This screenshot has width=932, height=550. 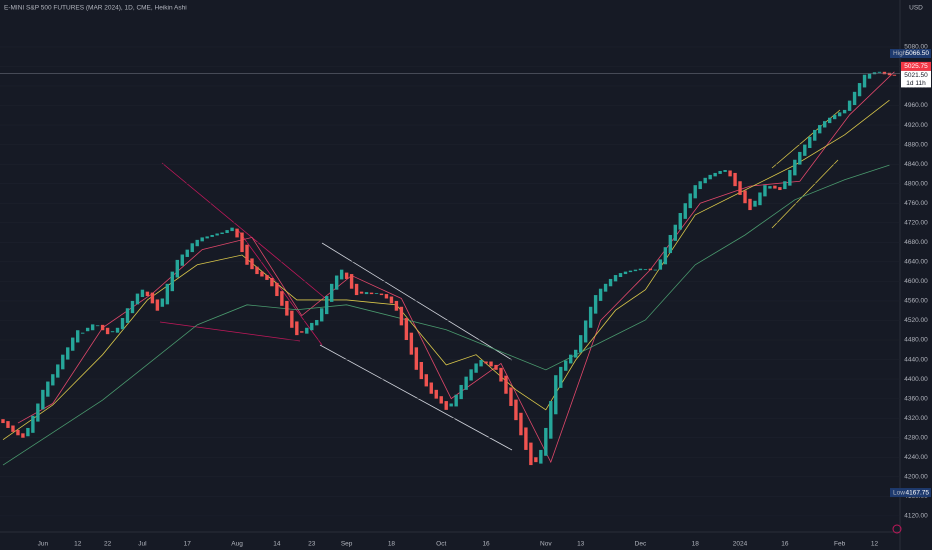 What do you see at coordinates (916, 75) in the screenshot?
I see `price-label-box` at bounding box center [916, 75].